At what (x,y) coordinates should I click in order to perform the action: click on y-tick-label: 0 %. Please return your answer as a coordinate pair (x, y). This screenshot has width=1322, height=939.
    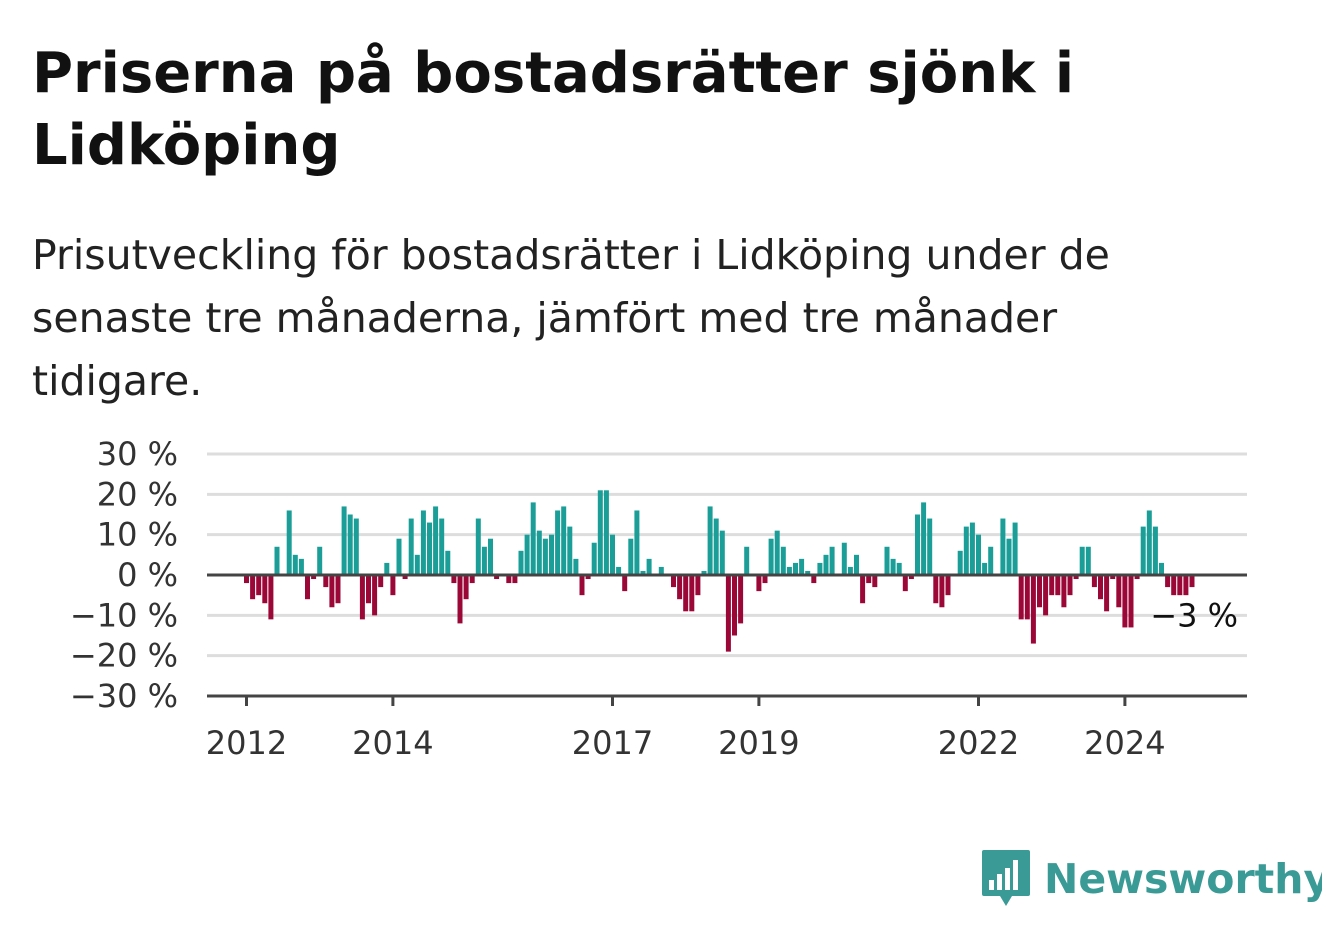
    Looking at the image, I should click on (147, 575).